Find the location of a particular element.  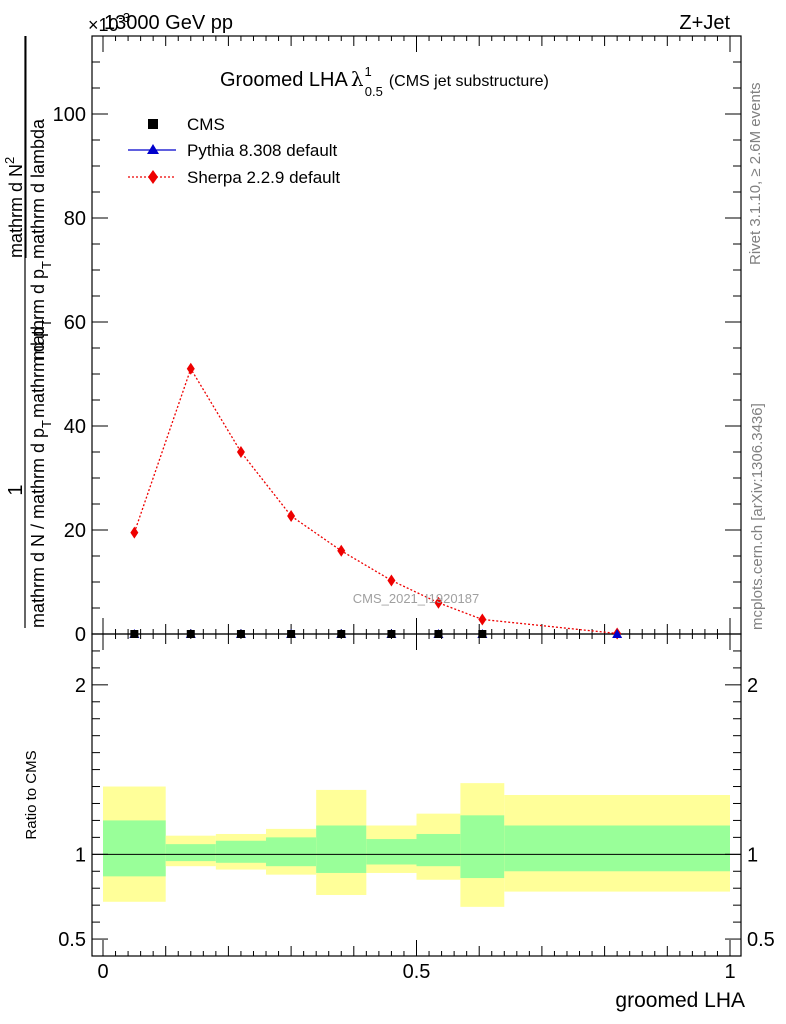

main-ytick-label: 60 is located at coordinates (75, 323).